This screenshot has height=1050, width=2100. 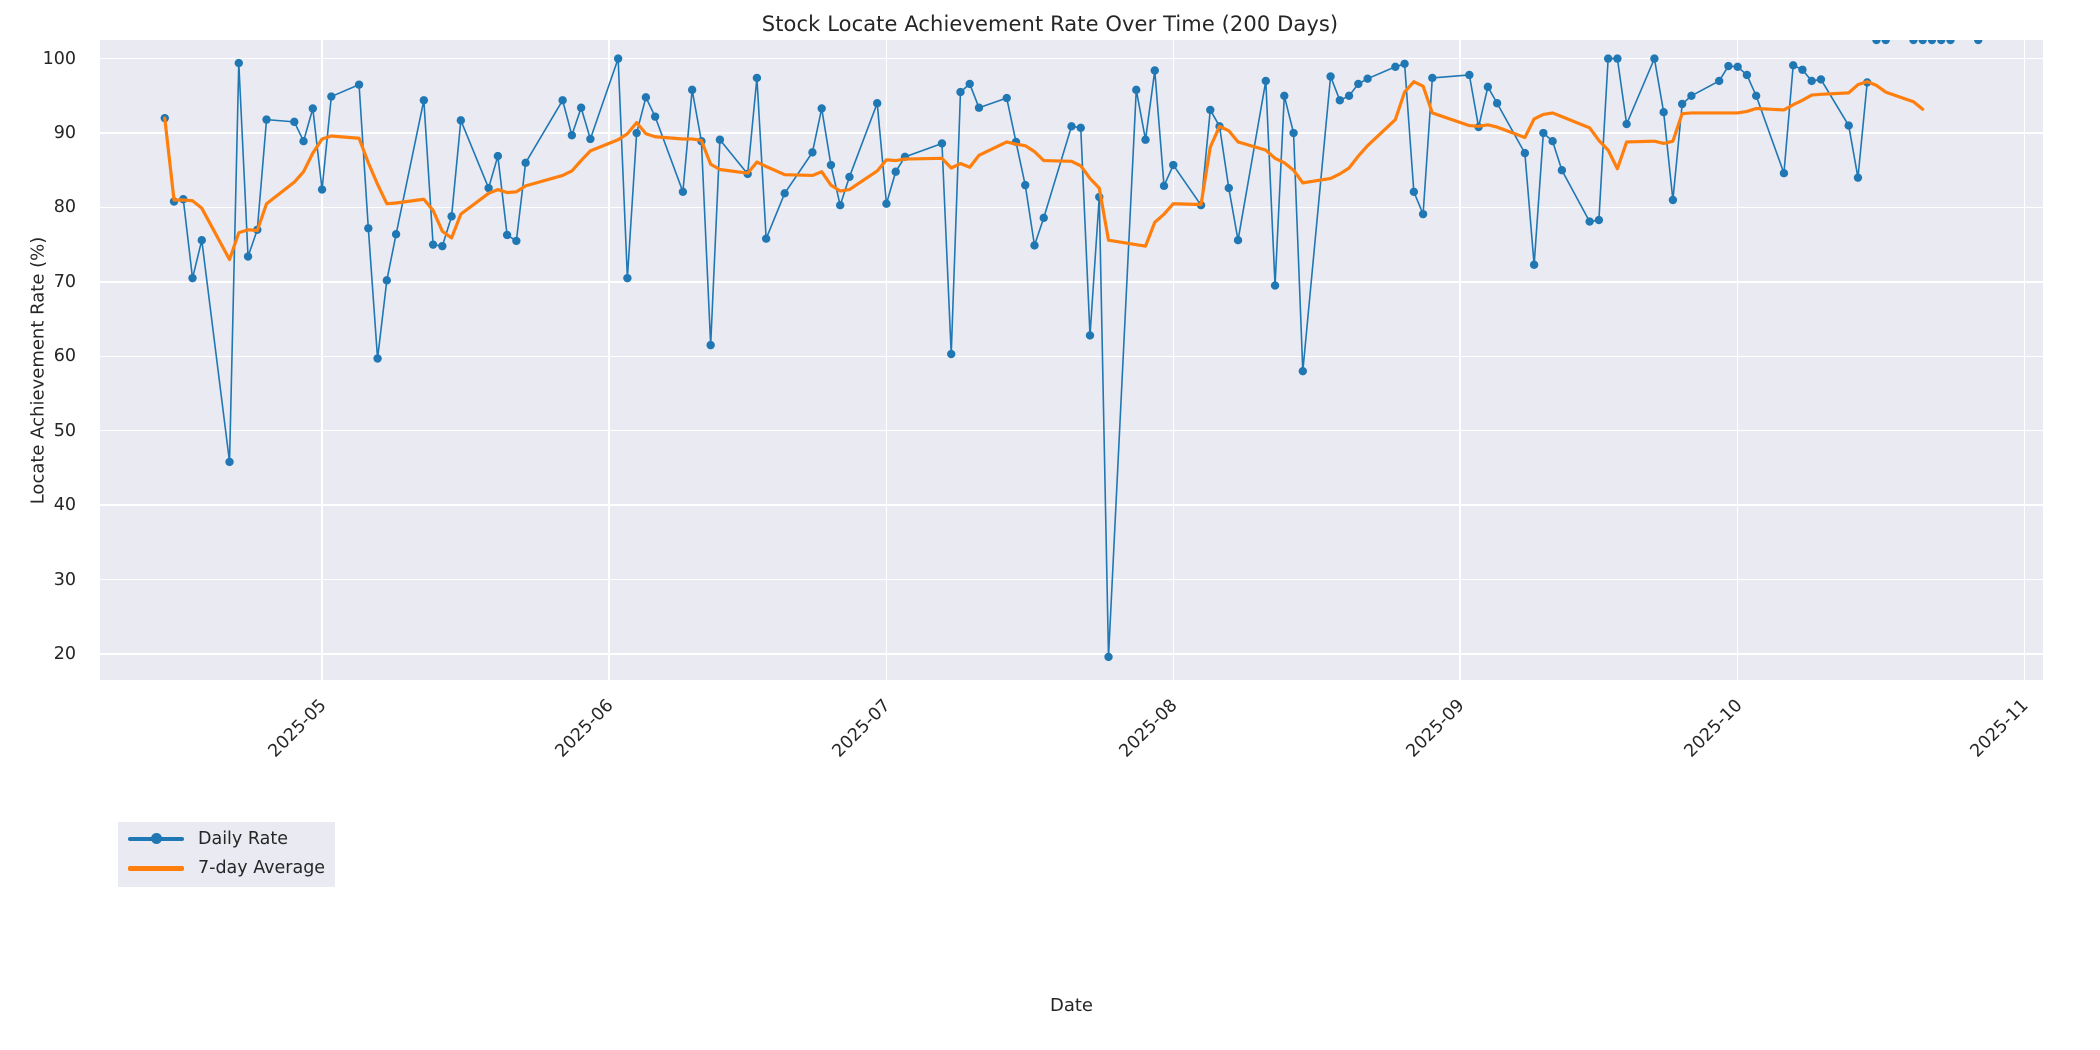 What do you see at coordinates (64, 579) in the screenshot?
I see `y-axis-tick-30: 30` at bounding box center [64, 579].